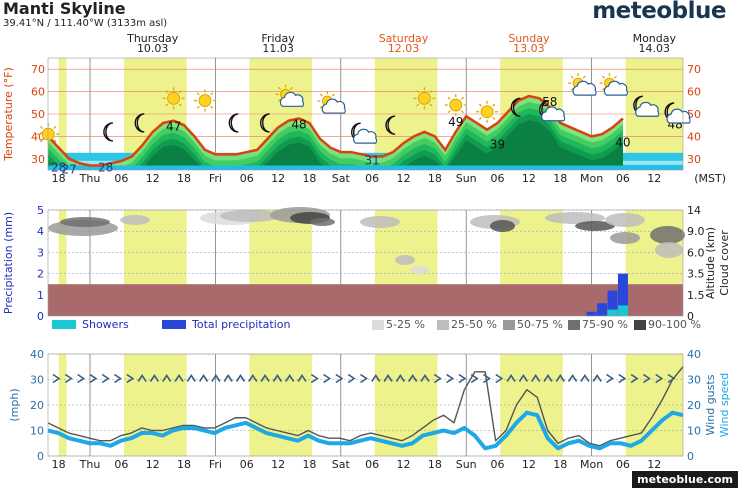 Image resolution: width=740 pixels, height=490 pixels. What do you see at coordinates (38, 114) in the screenshot?
I see `temp-ytick-left: 50` at bounding box center [38, 114].